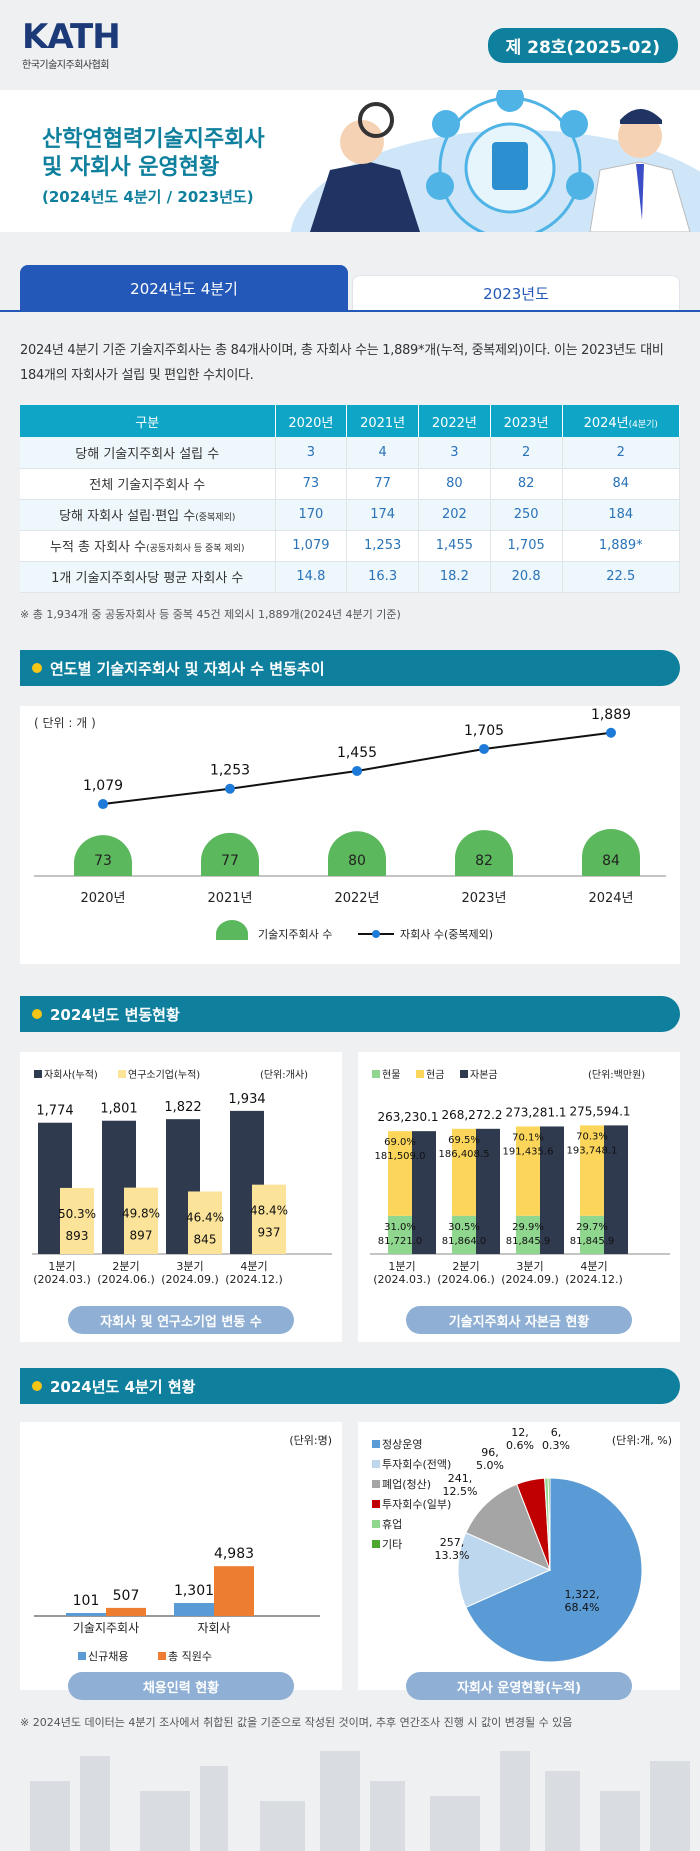 The height and width of the screenshot is (1851, 700). What do you see at coordinates (284, 1074) in the screenshot?
I see `chart-unit: (단위:개사)` at bounding box center [284, 1074].